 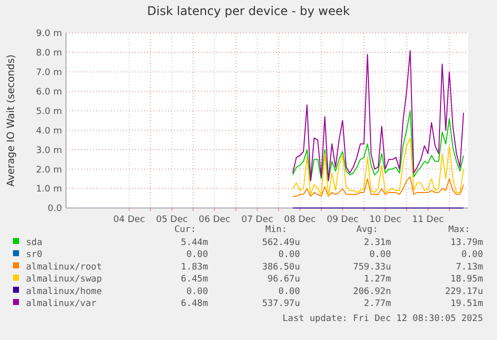 What do you see at coordinates (469, 267) in the screenshot?
I see `text: 7.13m` at bounding box center [469, 267].